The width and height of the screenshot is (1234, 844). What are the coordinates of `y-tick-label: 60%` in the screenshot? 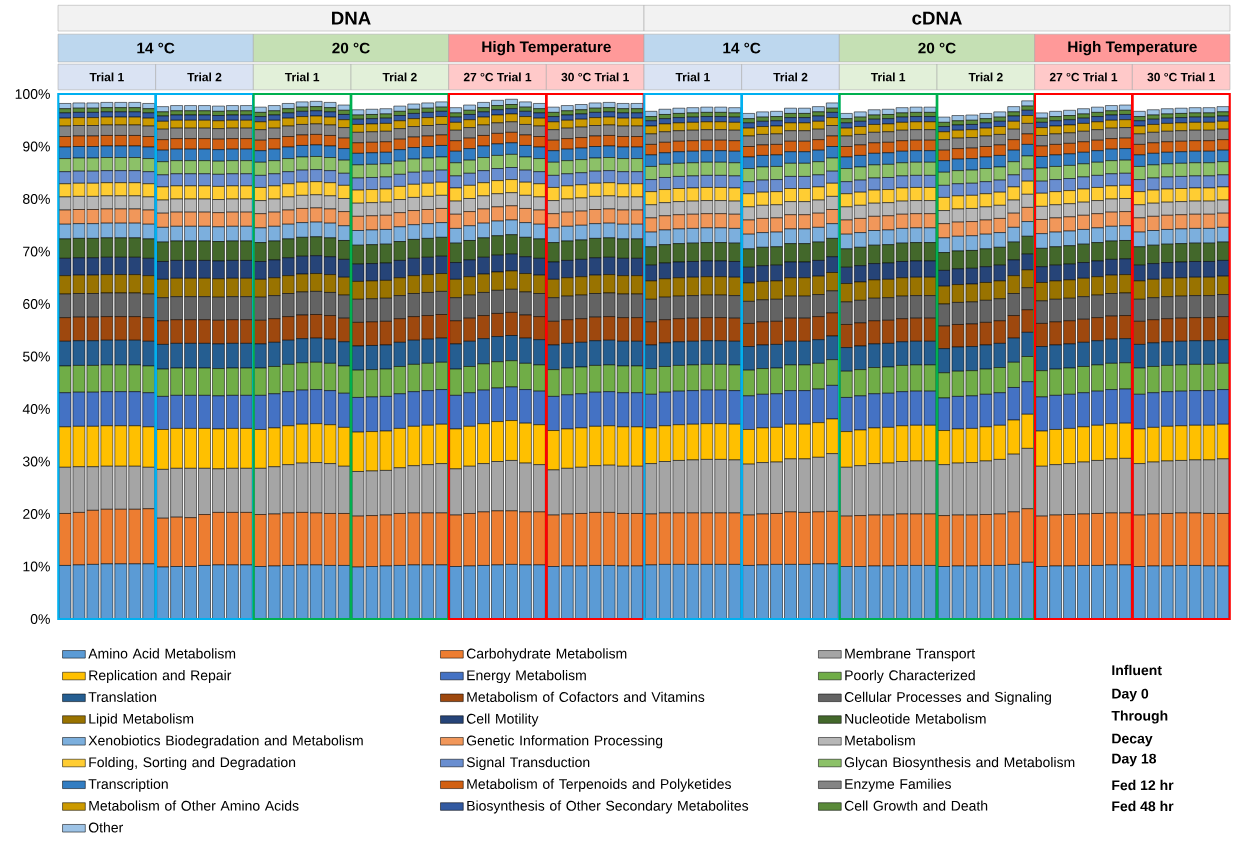 It's located at (36, 304).